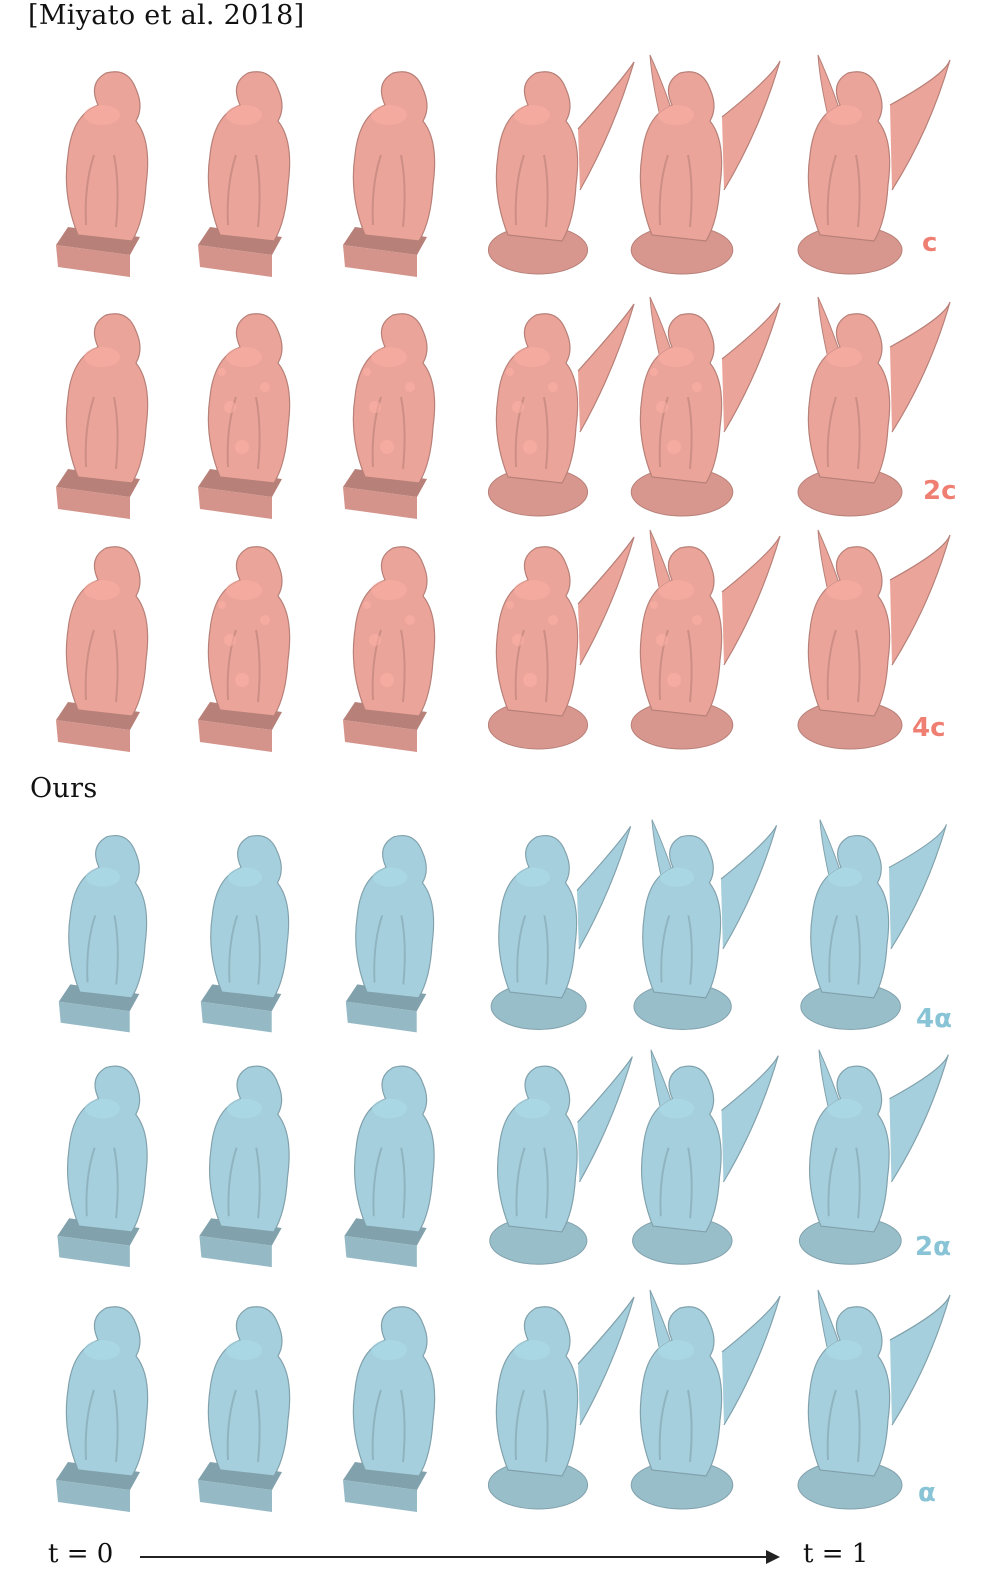 The height and width of the screenshot is (1576, 999). I want to click on baseline-row3-t5-statue, so click(865, 640).